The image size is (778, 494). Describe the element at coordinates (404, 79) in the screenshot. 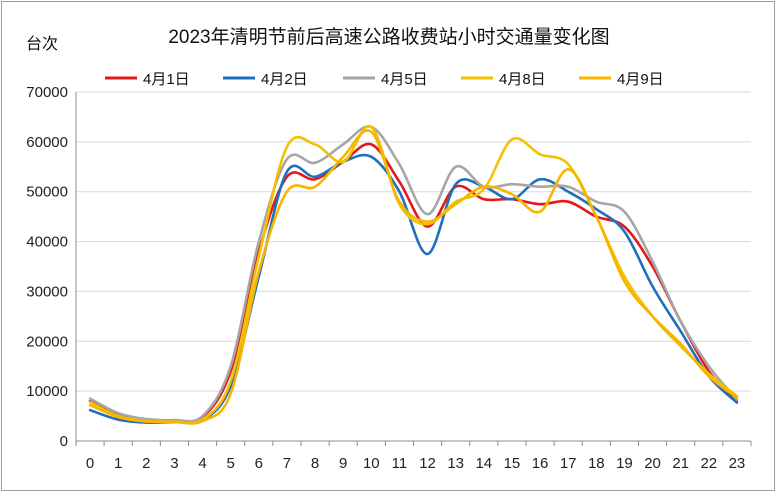

I see `legend-label: 4月5日` at that location.